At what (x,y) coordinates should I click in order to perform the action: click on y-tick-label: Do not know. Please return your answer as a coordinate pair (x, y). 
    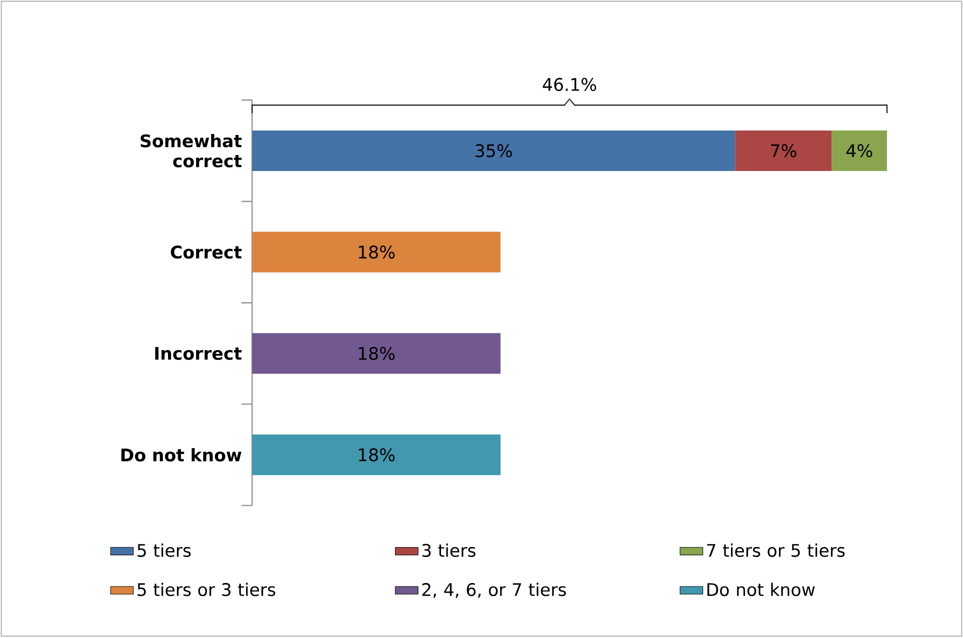
    Looking at the image, I should click on (181, 455).